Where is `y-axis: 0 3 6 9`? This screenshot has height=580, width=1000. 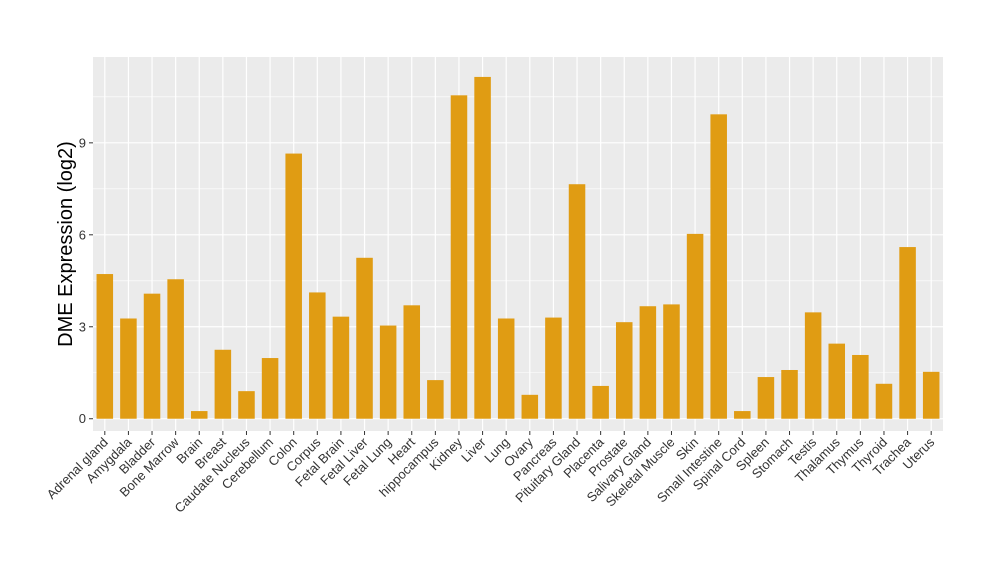
y-axis: 0 3 6 9 is located at coordinates (86, 280).